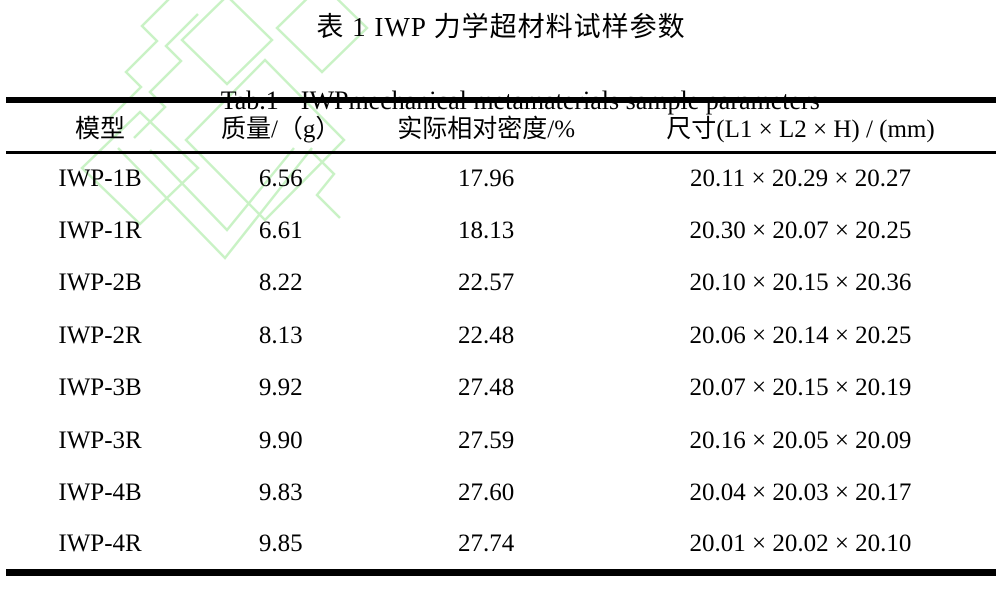 This screenshot has width=1002, height=592. Describe the element at coordinates (800, 493) in the screenshot. I see `cell-dimensions: 20.04 × 20.03 × 20.17` at that location.